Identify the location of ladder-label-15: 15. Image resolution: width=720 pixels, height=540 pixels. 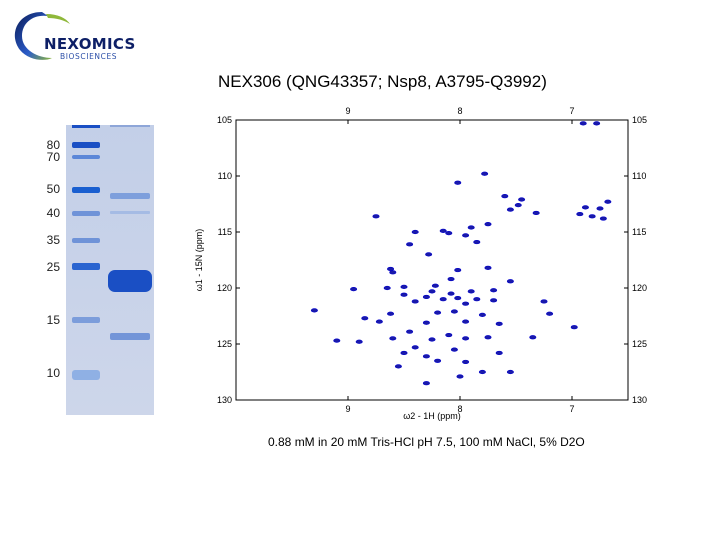
(54, 320).